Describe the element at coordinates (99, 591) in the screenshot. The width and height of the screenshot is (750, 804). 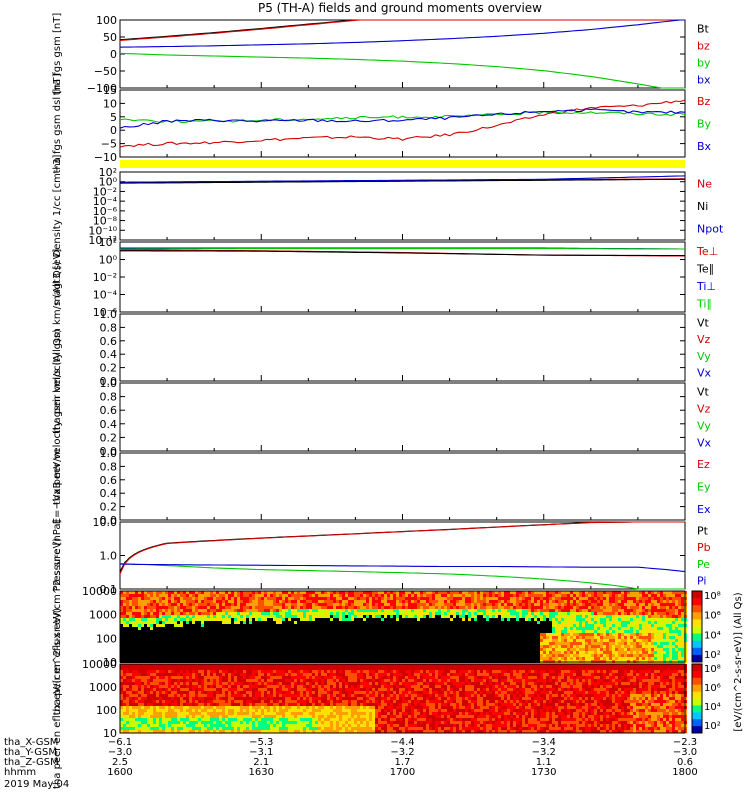
I see `y-tick-label: 10000` at that location.